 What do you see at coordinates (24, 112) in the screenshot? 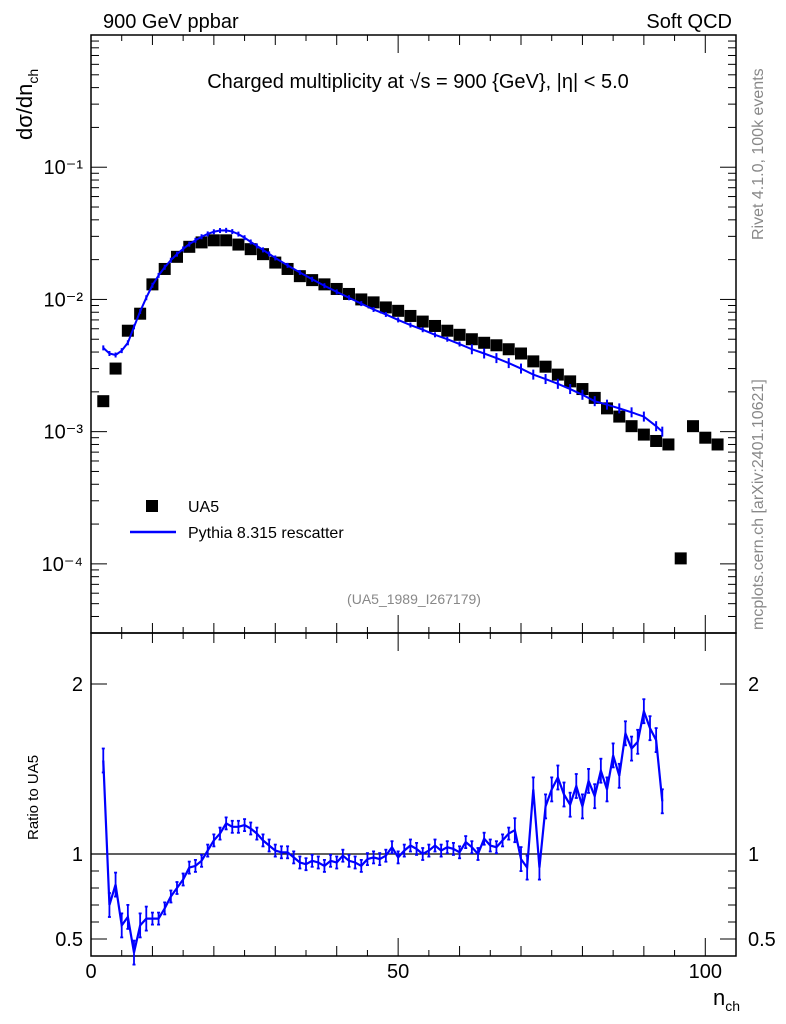
I see `main-y-label-main: dσ/dn` at bounding box center [24, 112].